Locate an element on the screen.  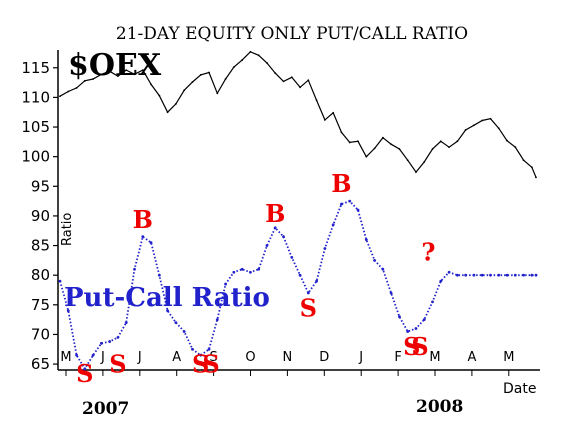
put-call-ratio-label: Put-Call Ratio is located at coordinates (167, 298).